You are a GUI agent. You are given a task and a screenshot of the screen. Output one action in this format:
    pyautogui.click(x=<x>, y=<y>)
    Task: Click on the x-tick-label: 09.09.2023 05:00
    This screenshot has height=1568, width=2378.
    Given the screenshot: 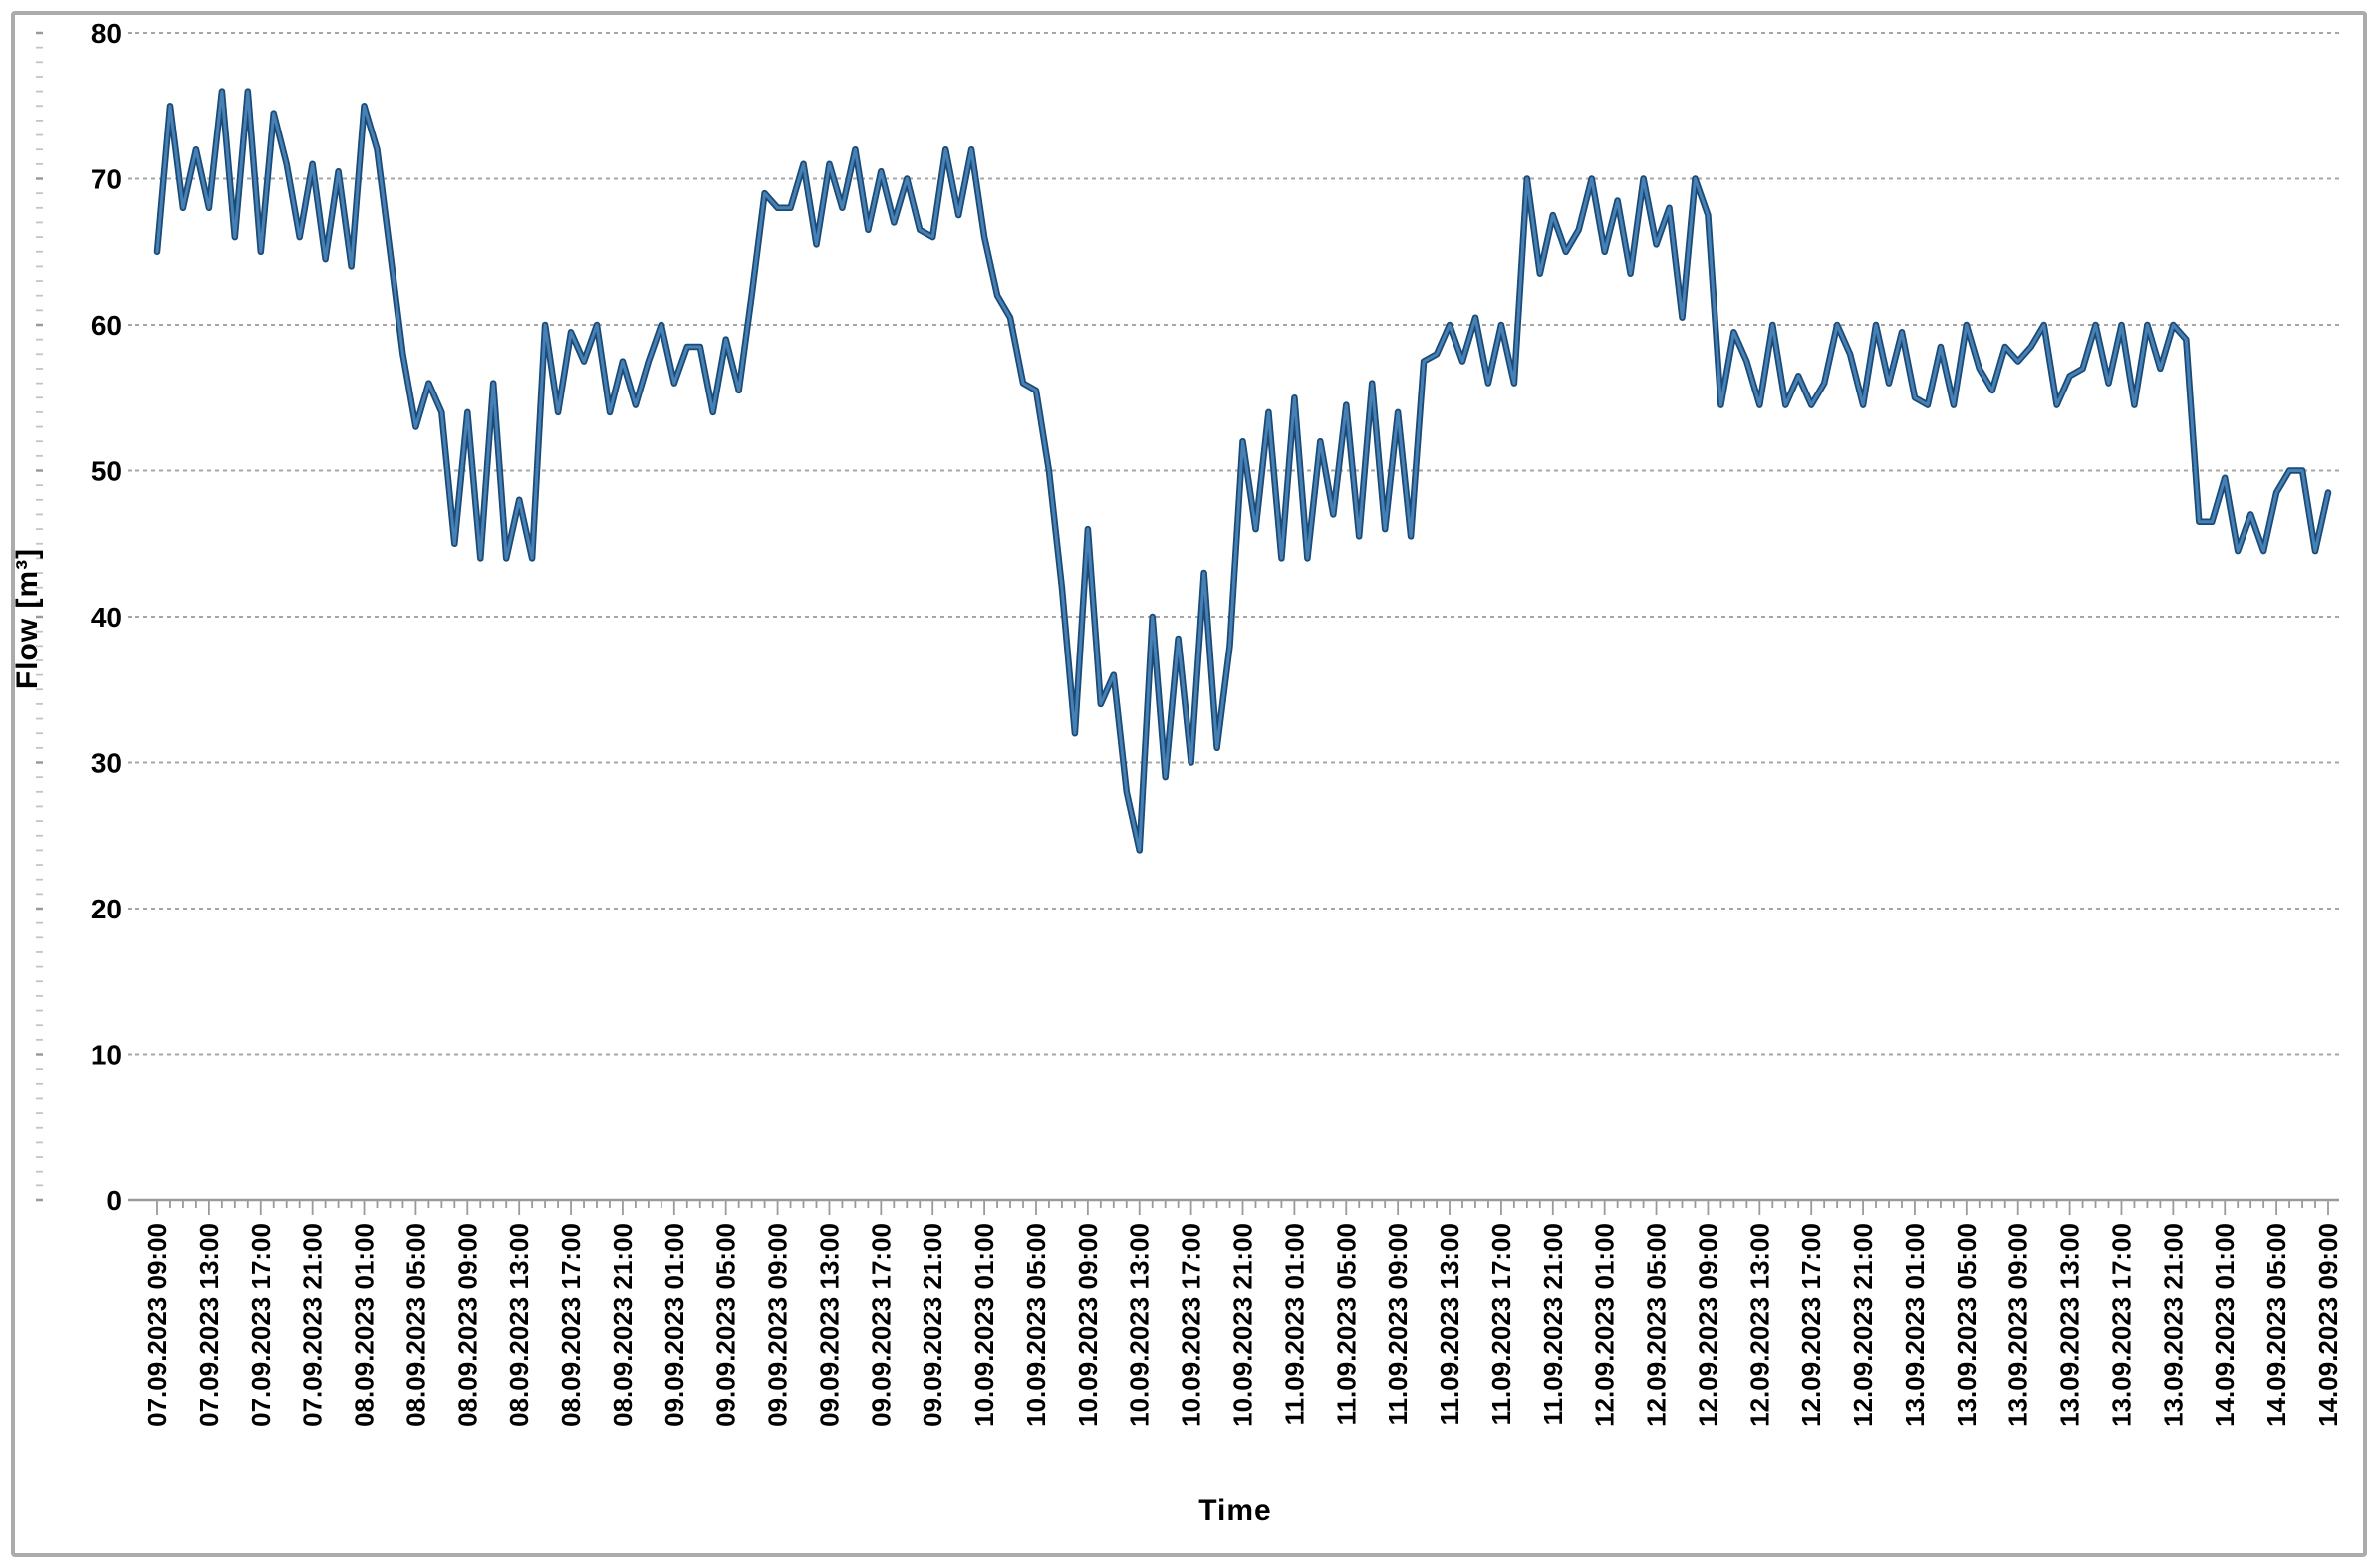 What is the action you would take?
    pyautogui.click(x=726, y=1325)
    